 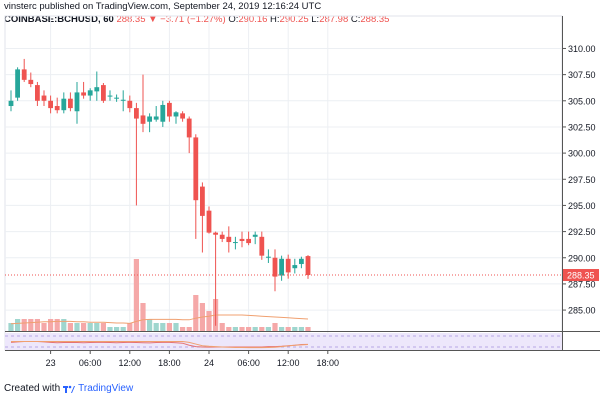 What do you see at coordinates (582, 258) in the screenshot?
I see `y-tick-label: 290.00` at bounding box center [582, 258].